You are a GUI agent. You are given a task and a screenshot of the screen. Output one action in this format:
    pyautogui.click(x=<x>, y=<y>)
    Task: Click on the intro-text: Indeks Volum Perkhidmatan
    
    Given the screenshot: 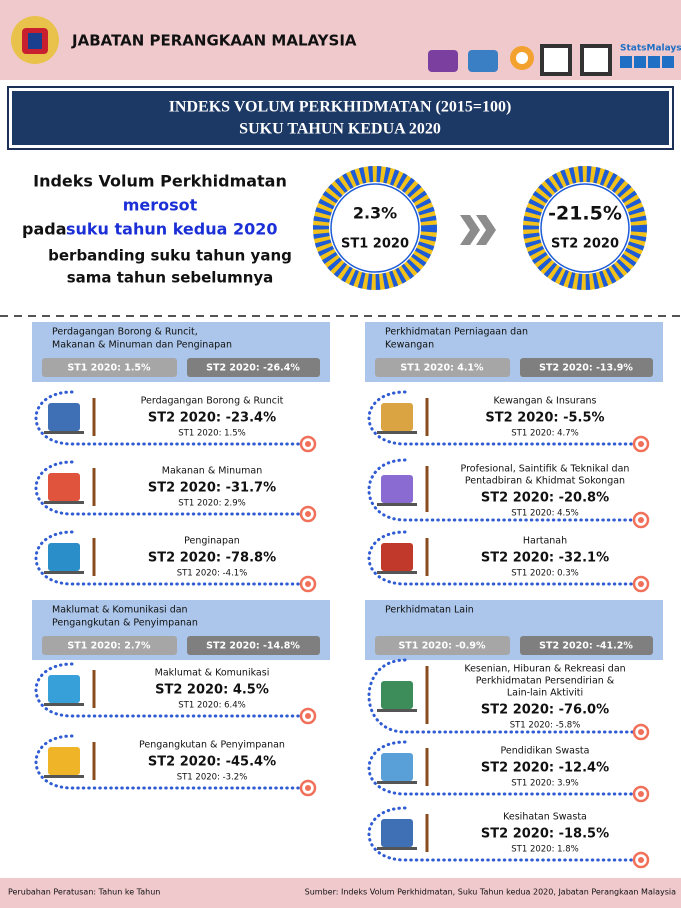 What is the action you would take?
    pyautogui.click(x=160, y=181)
    